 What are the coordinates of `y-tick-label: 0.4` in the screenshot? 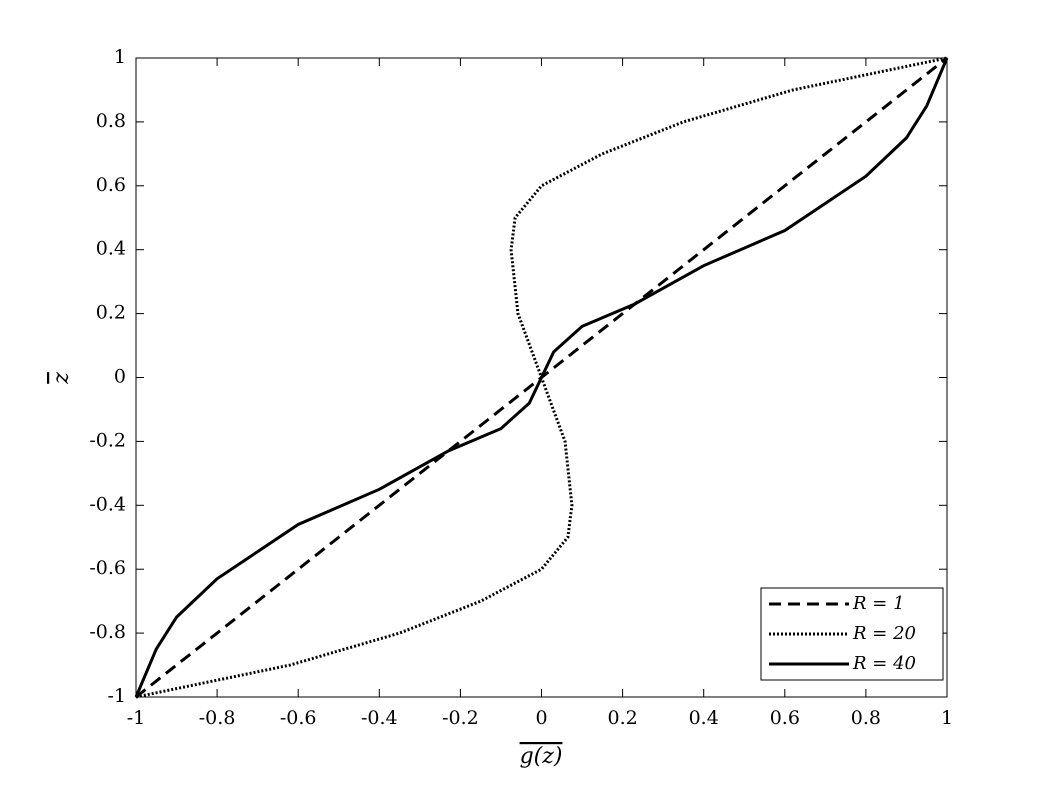 It's located at (111, 249).